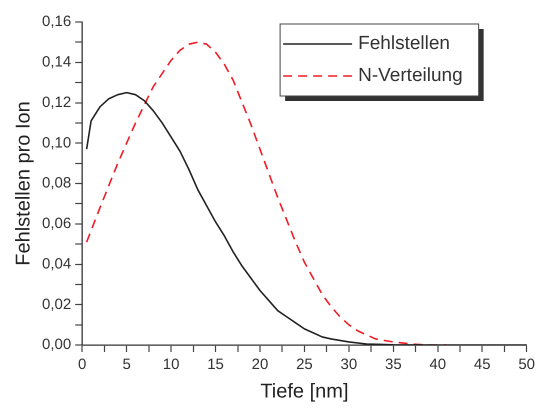 The width and height of the screenshot is (547, 414). What do you see at coordinates (393, 365) in the screenshot?
I see `x-tick-label: 35` at bounding box center [393, 365].